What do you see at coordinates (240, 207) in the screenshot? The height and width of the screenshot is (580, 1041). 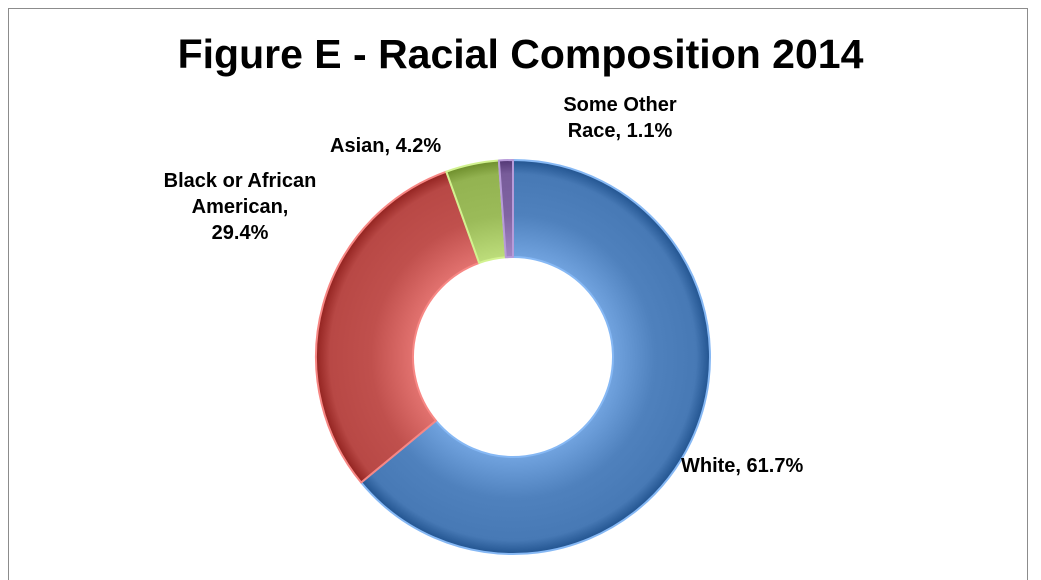 I see `slice-label-black-or-african-american: Black or African American, 29.4%` at bounding box center [240, 207].